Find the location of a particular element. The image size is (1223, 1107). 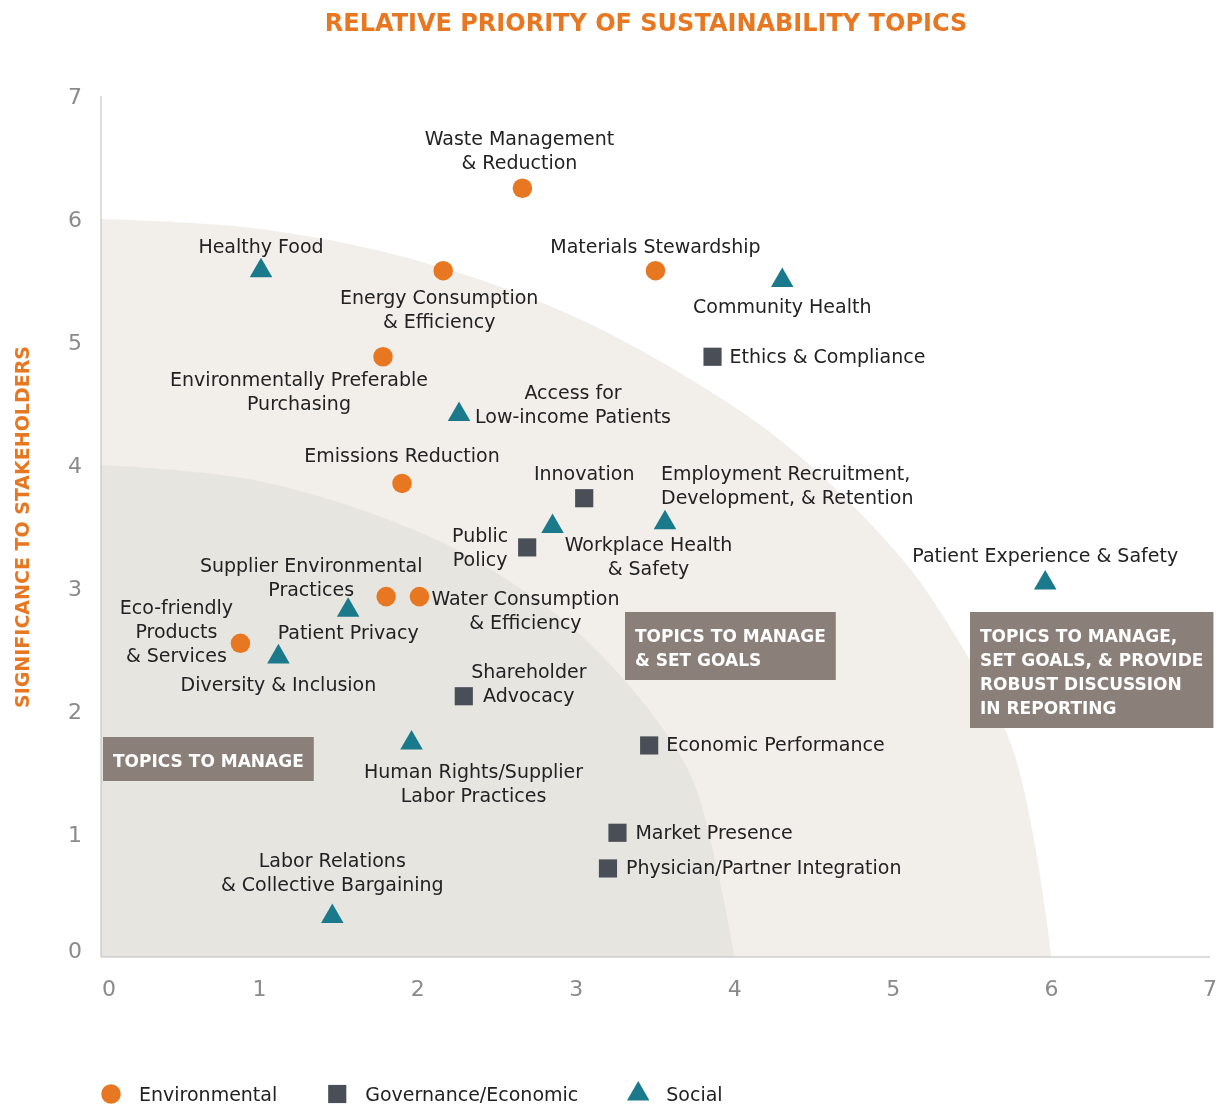

annotation: Patient Privacy is located at coordinates (348, 632).